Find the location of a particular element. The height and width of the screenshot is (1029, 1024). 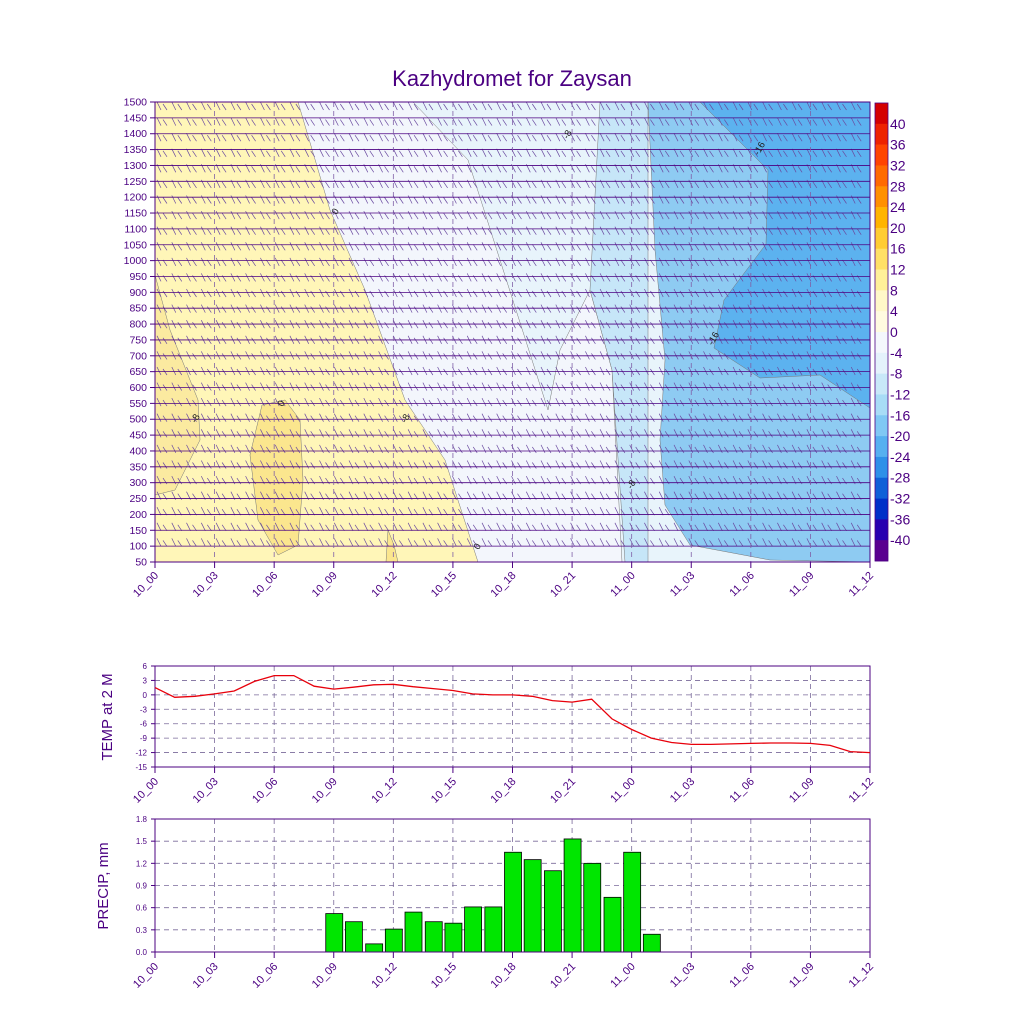

temp-x-tick-label: 11_00 is located at coordinates (623, 791).